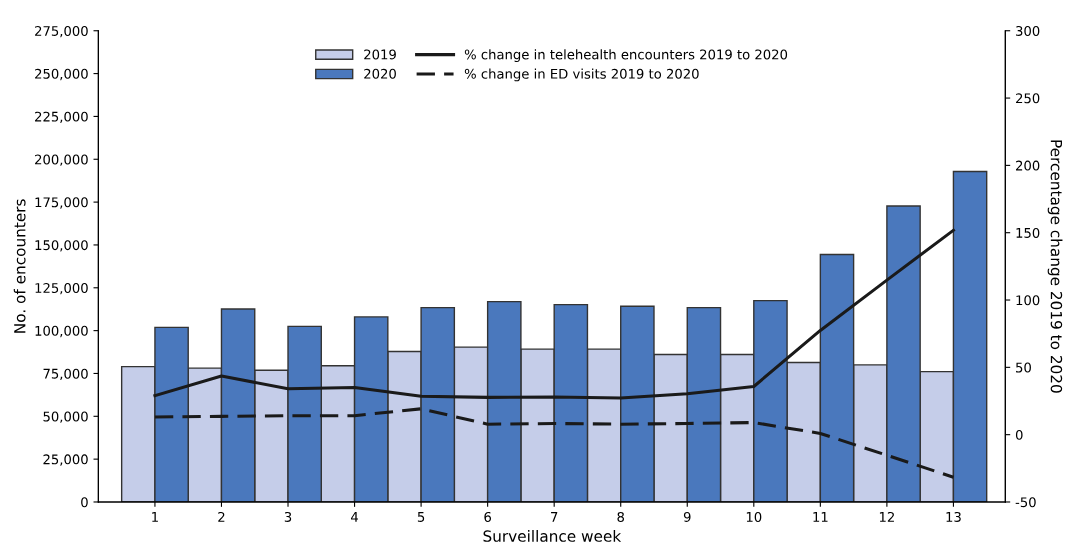 This screenshot has width=1081, height=559. I want to click on y2-tick-label: 100, so click(1028, 300).